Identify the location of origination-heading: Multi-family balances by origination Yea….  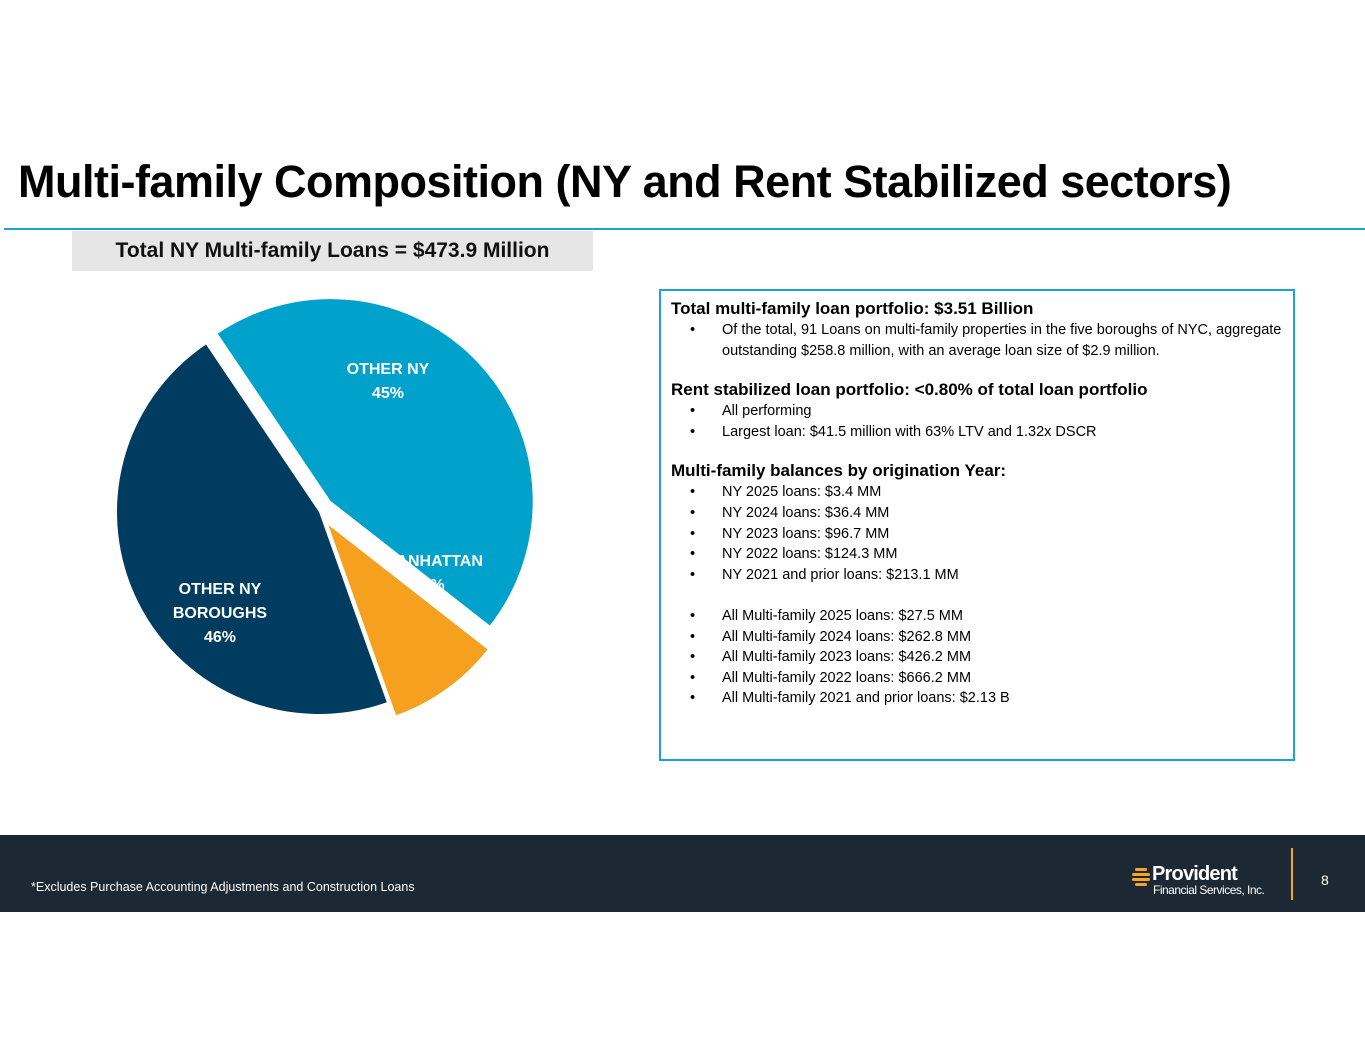
(839, 471).